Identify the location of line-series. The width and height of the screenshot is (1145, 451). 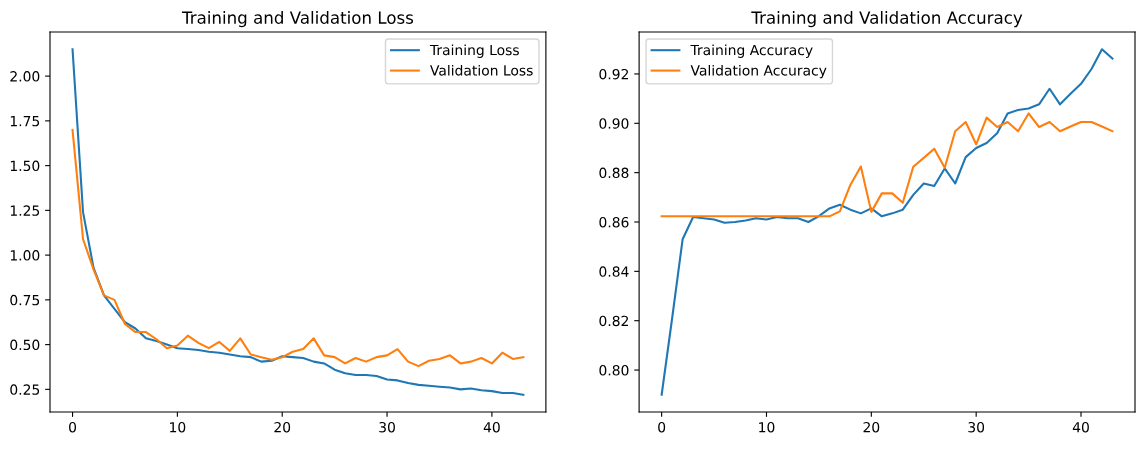
(887, 165).